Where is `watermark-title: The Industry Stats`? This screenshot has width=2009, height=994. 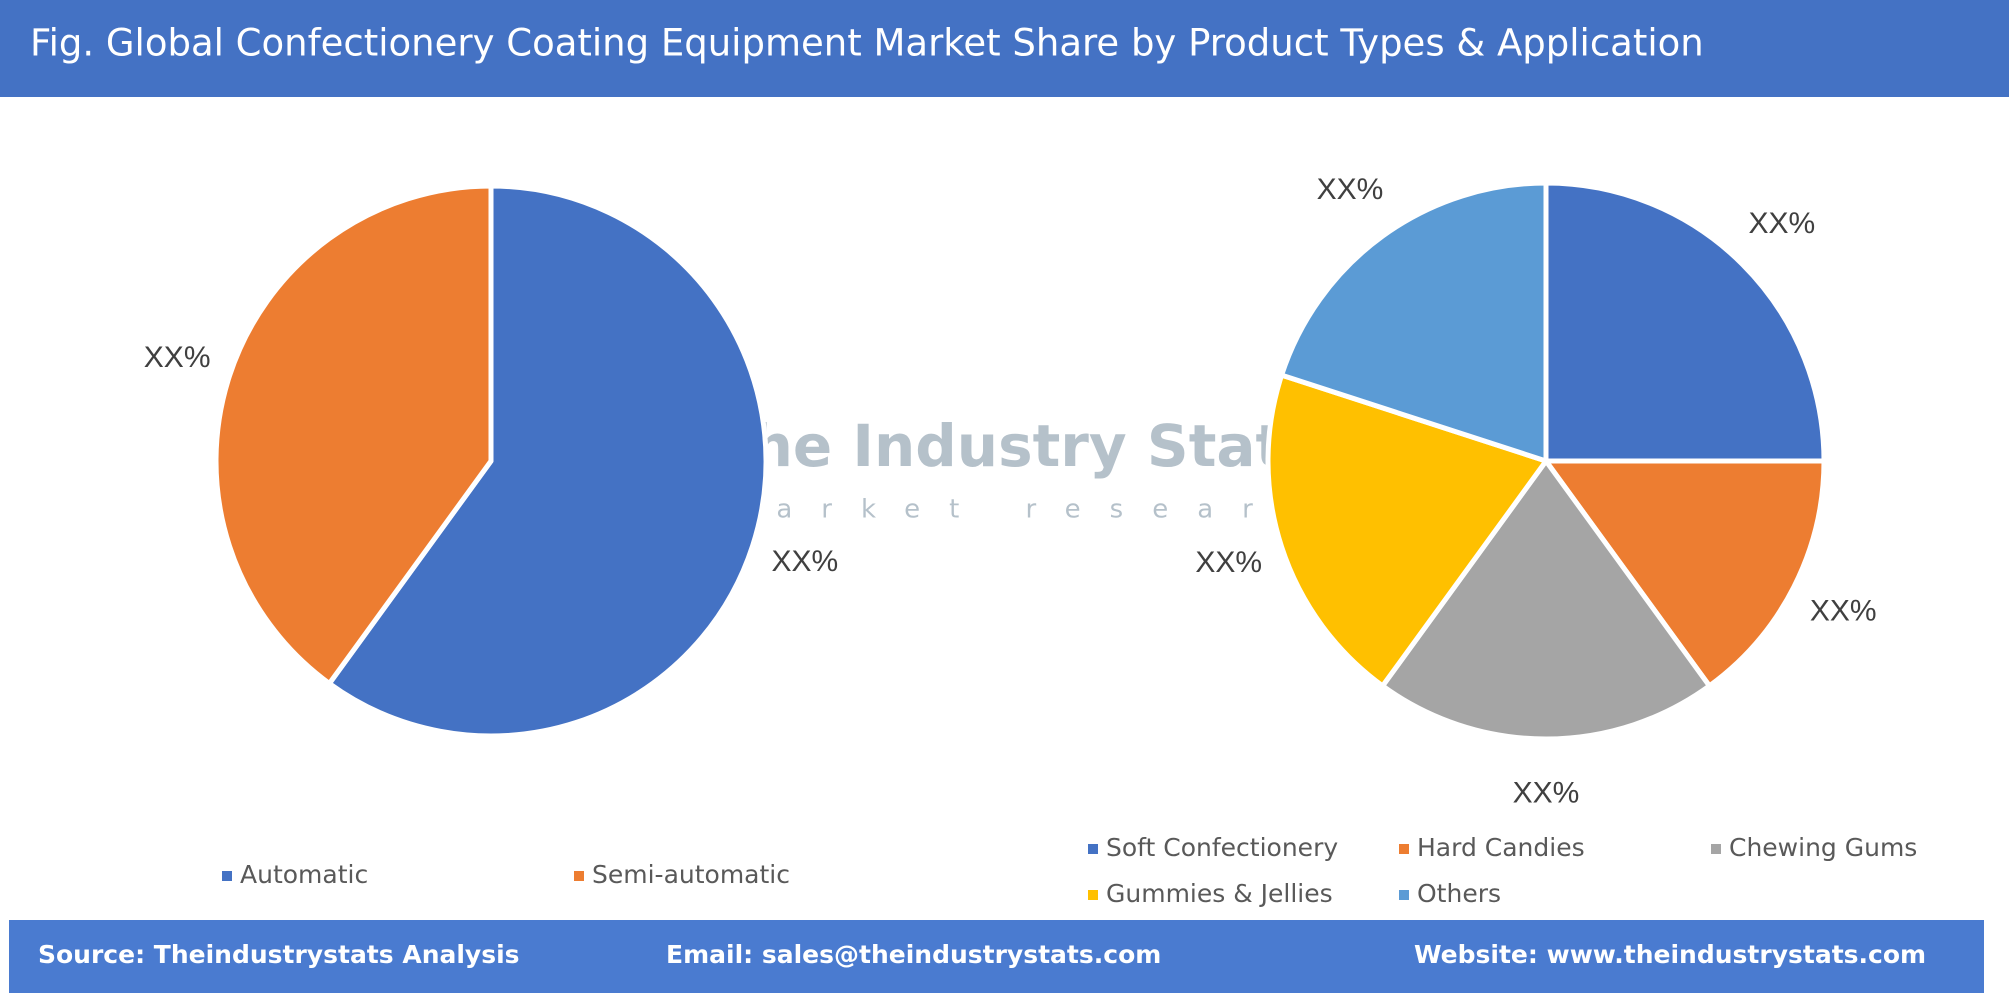
watermark-title: The Industry Stats is located at coordinates (1015, 446).